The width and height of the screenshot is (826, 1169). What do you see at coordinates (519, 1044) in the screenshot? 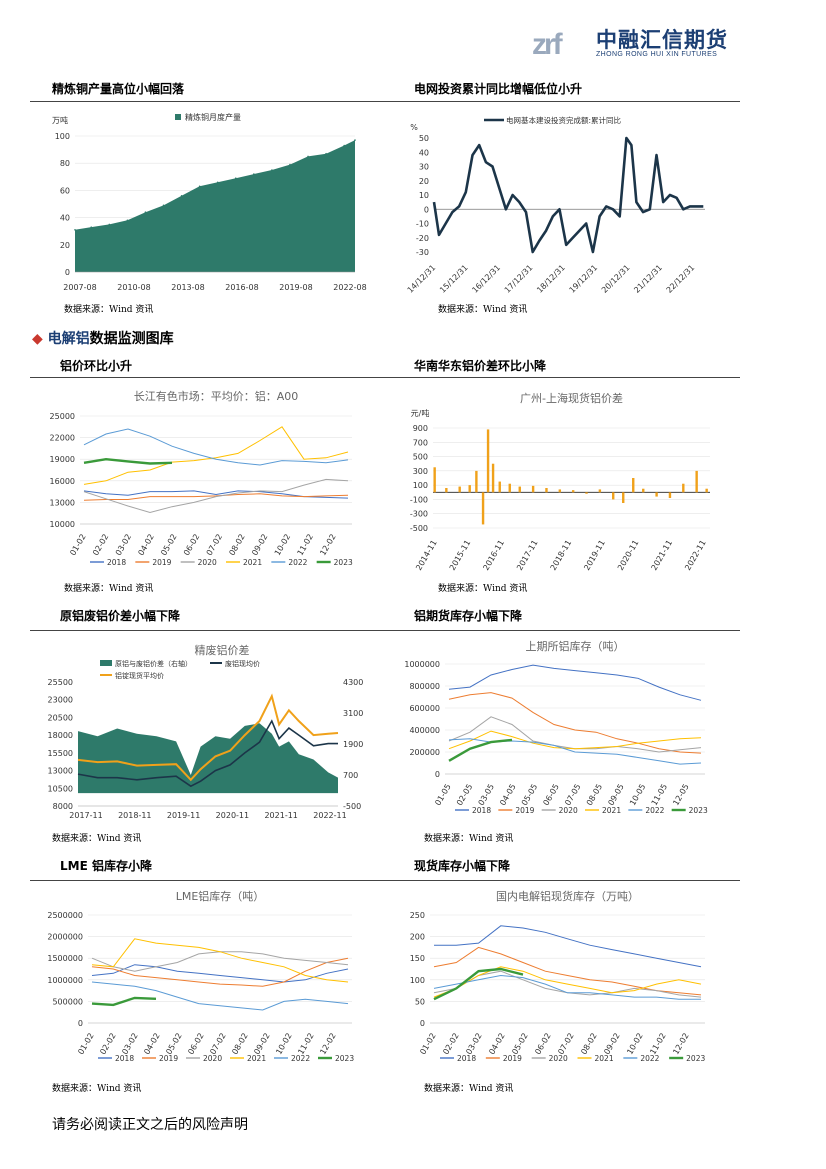
I see `x-tick-label: 05-02` at bounding box center [519, 1044].